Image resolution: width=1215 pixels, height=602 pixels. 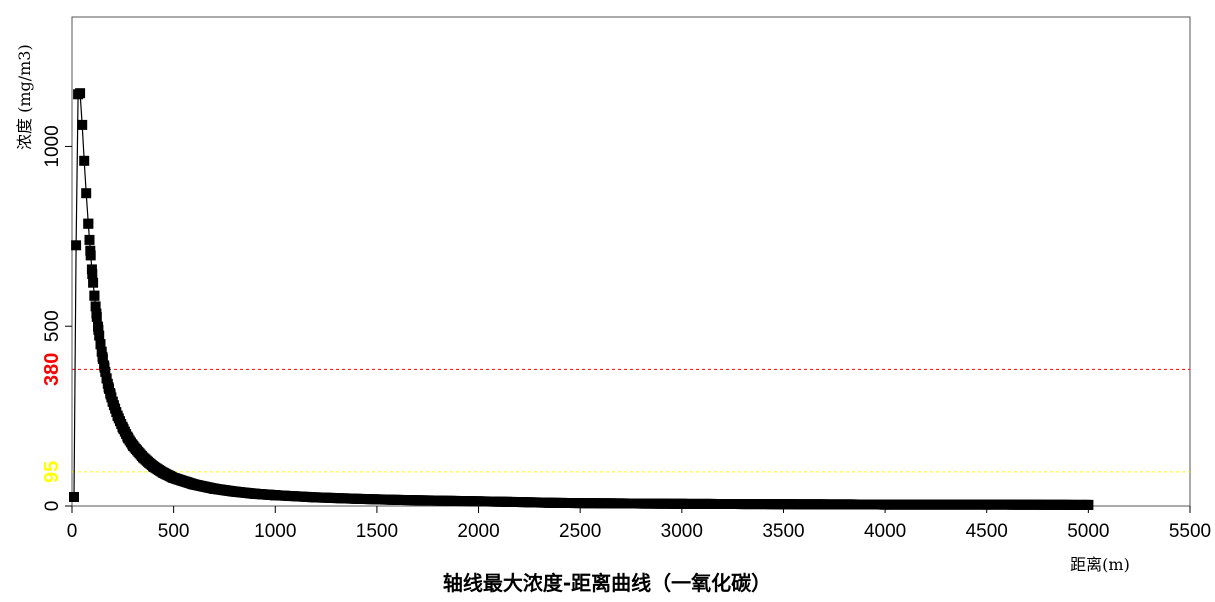 I want to click on x-tick-label: 4500, so click(x=987, y=531).